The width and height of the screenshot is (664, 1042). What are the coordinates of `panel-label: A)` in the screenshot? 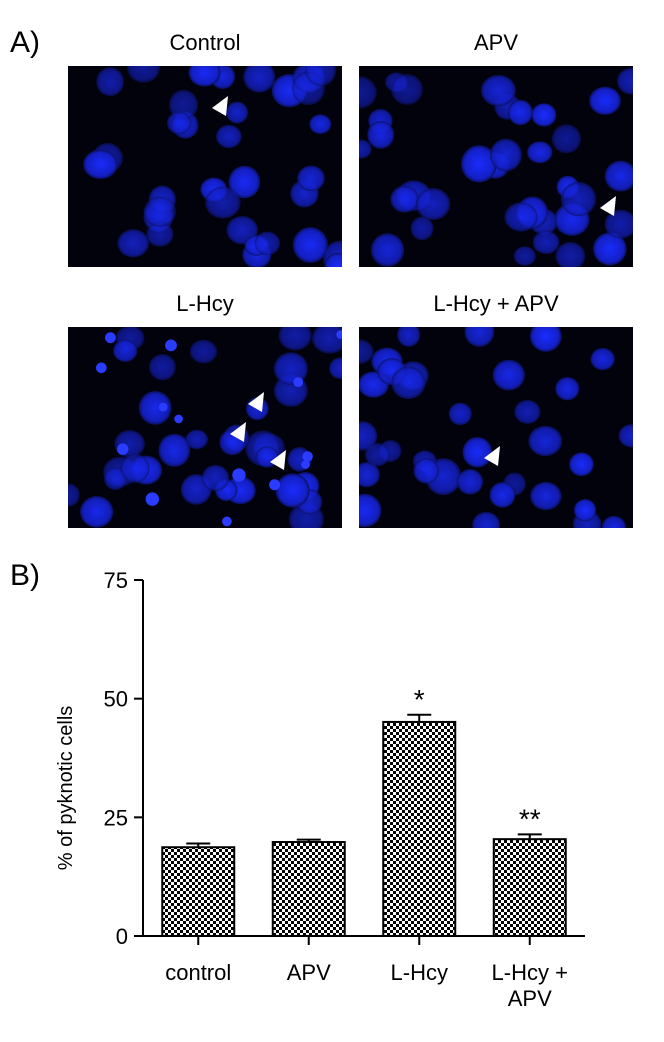 It's located at (25, 42).